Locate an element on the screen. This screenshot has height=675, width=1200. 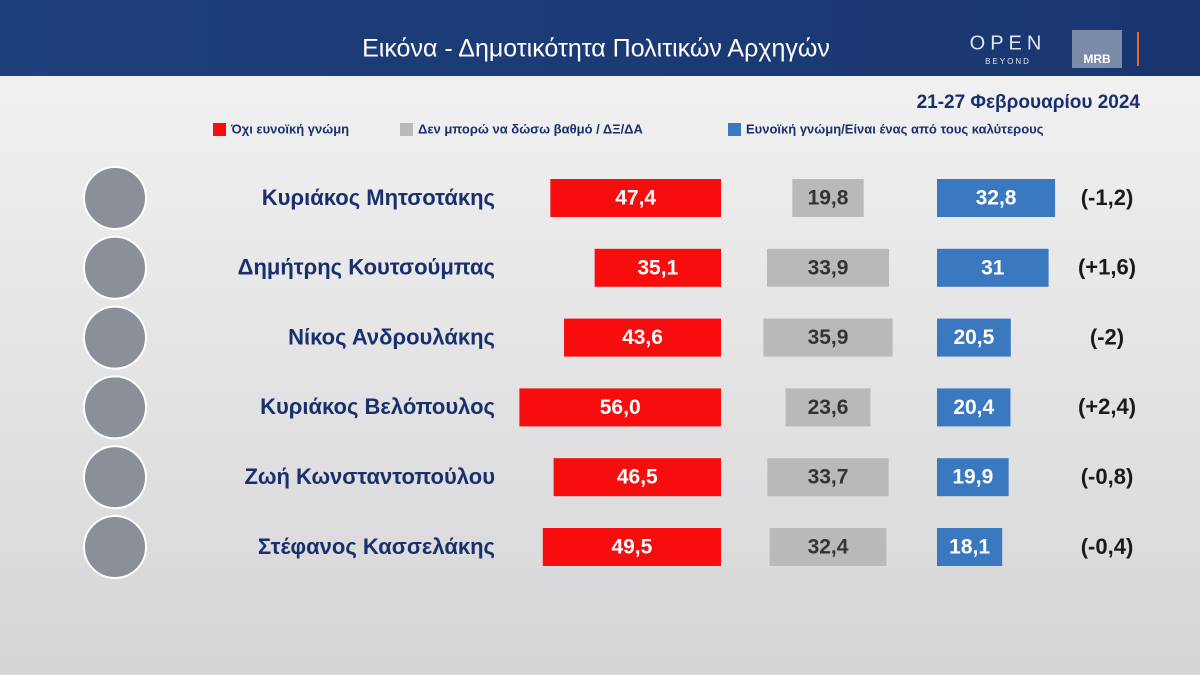
change-label: (-1,2) is located at coordinates (1107, 197).